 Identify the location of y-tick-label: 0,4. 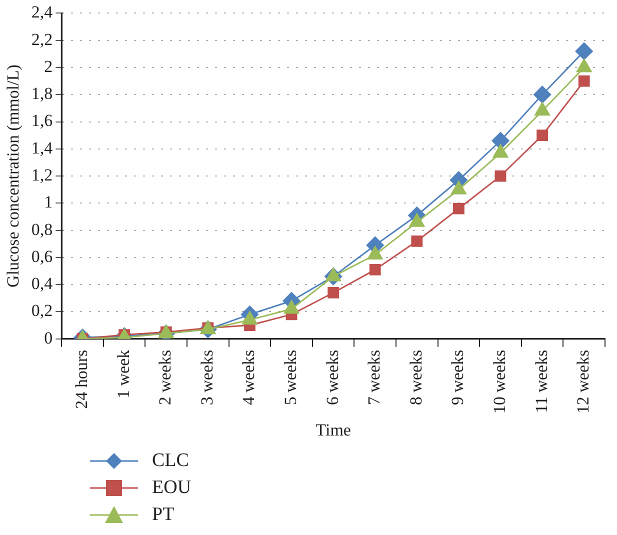
(42, 284).